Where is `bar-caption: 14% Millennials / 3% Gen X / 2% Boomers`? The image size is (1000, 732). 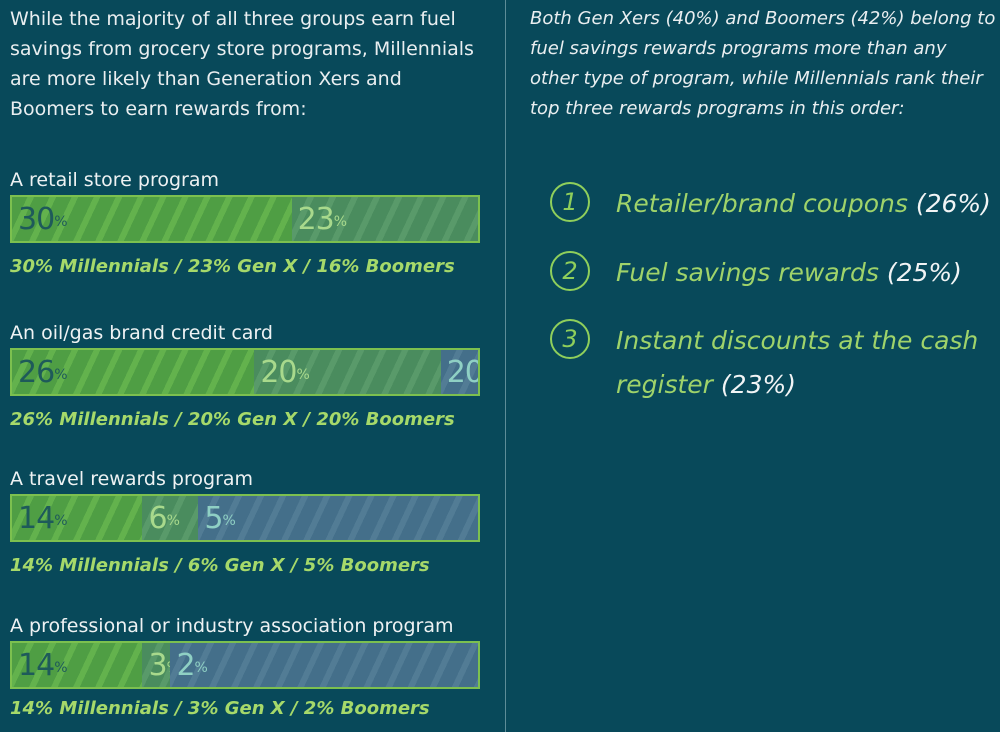 bar-caption: 14% Millennials / 3% Gen X / 2% Boomers is located at coordinates (220, 708).